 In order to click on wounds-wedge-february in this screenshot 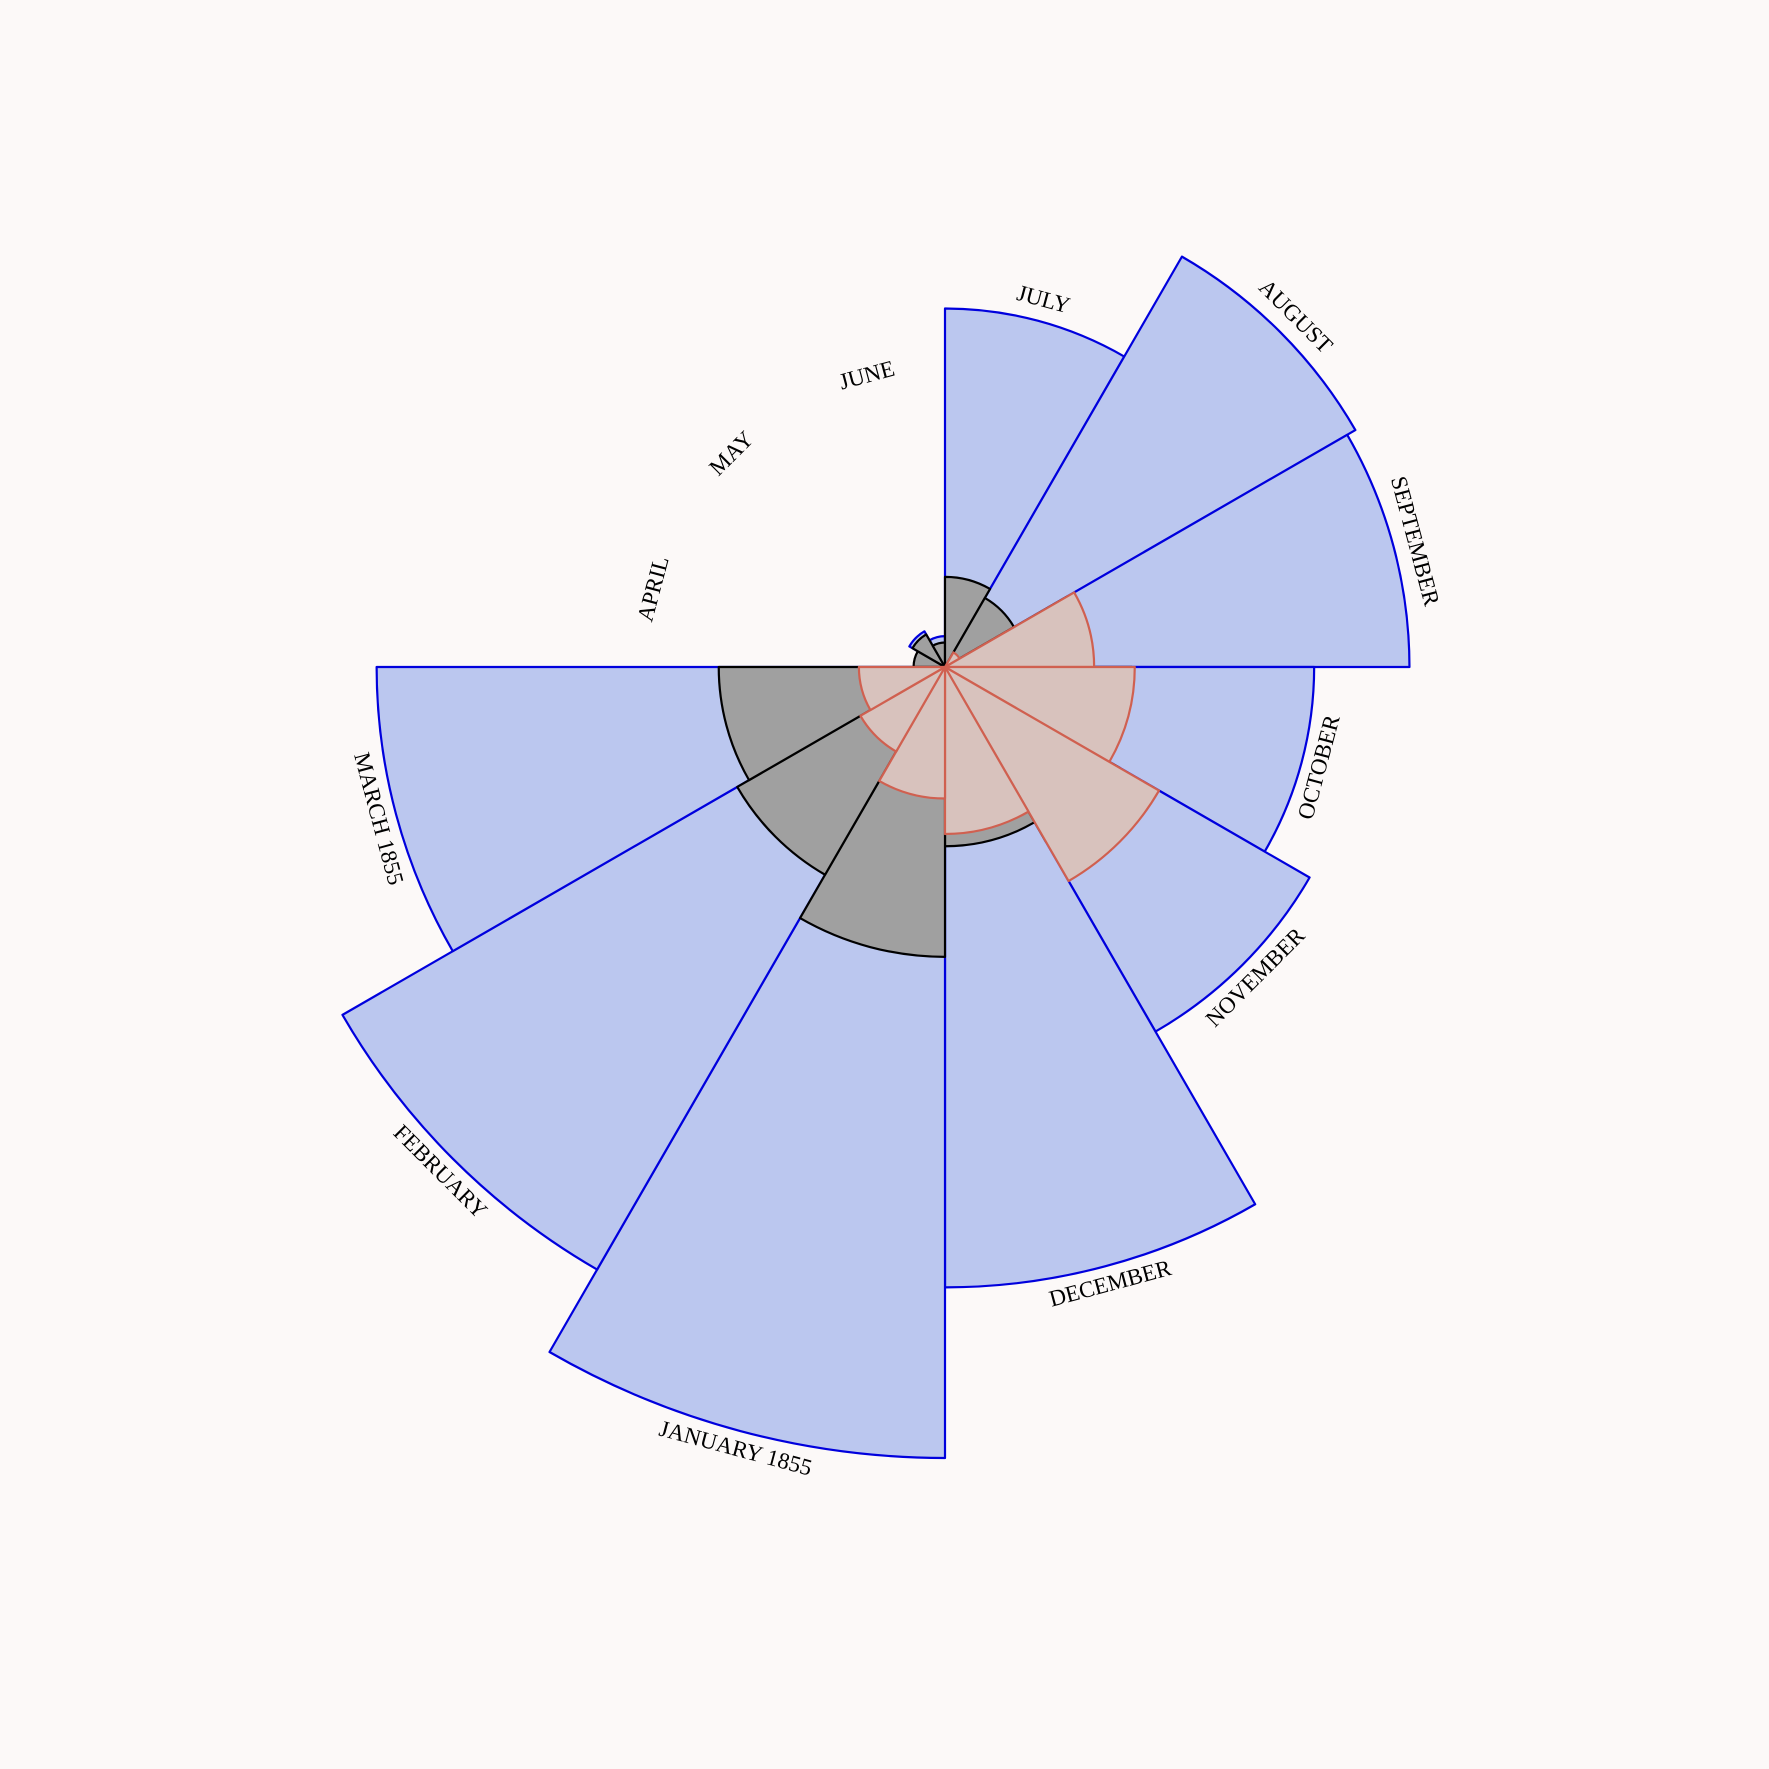, I will do `click(903, 709)`.